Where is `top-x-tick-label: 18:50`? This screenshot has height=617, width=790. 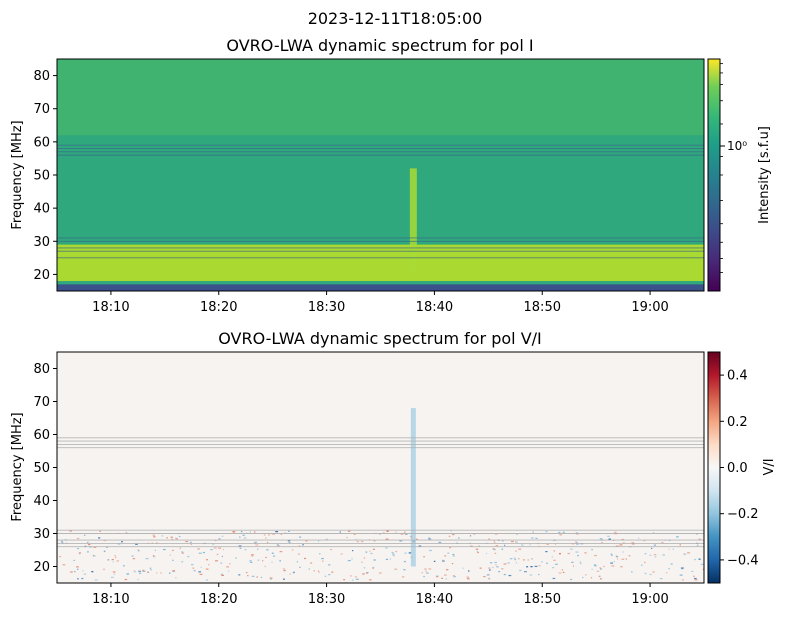 top-x-tick-label: 18:50 is located at coordinates (542, 307).